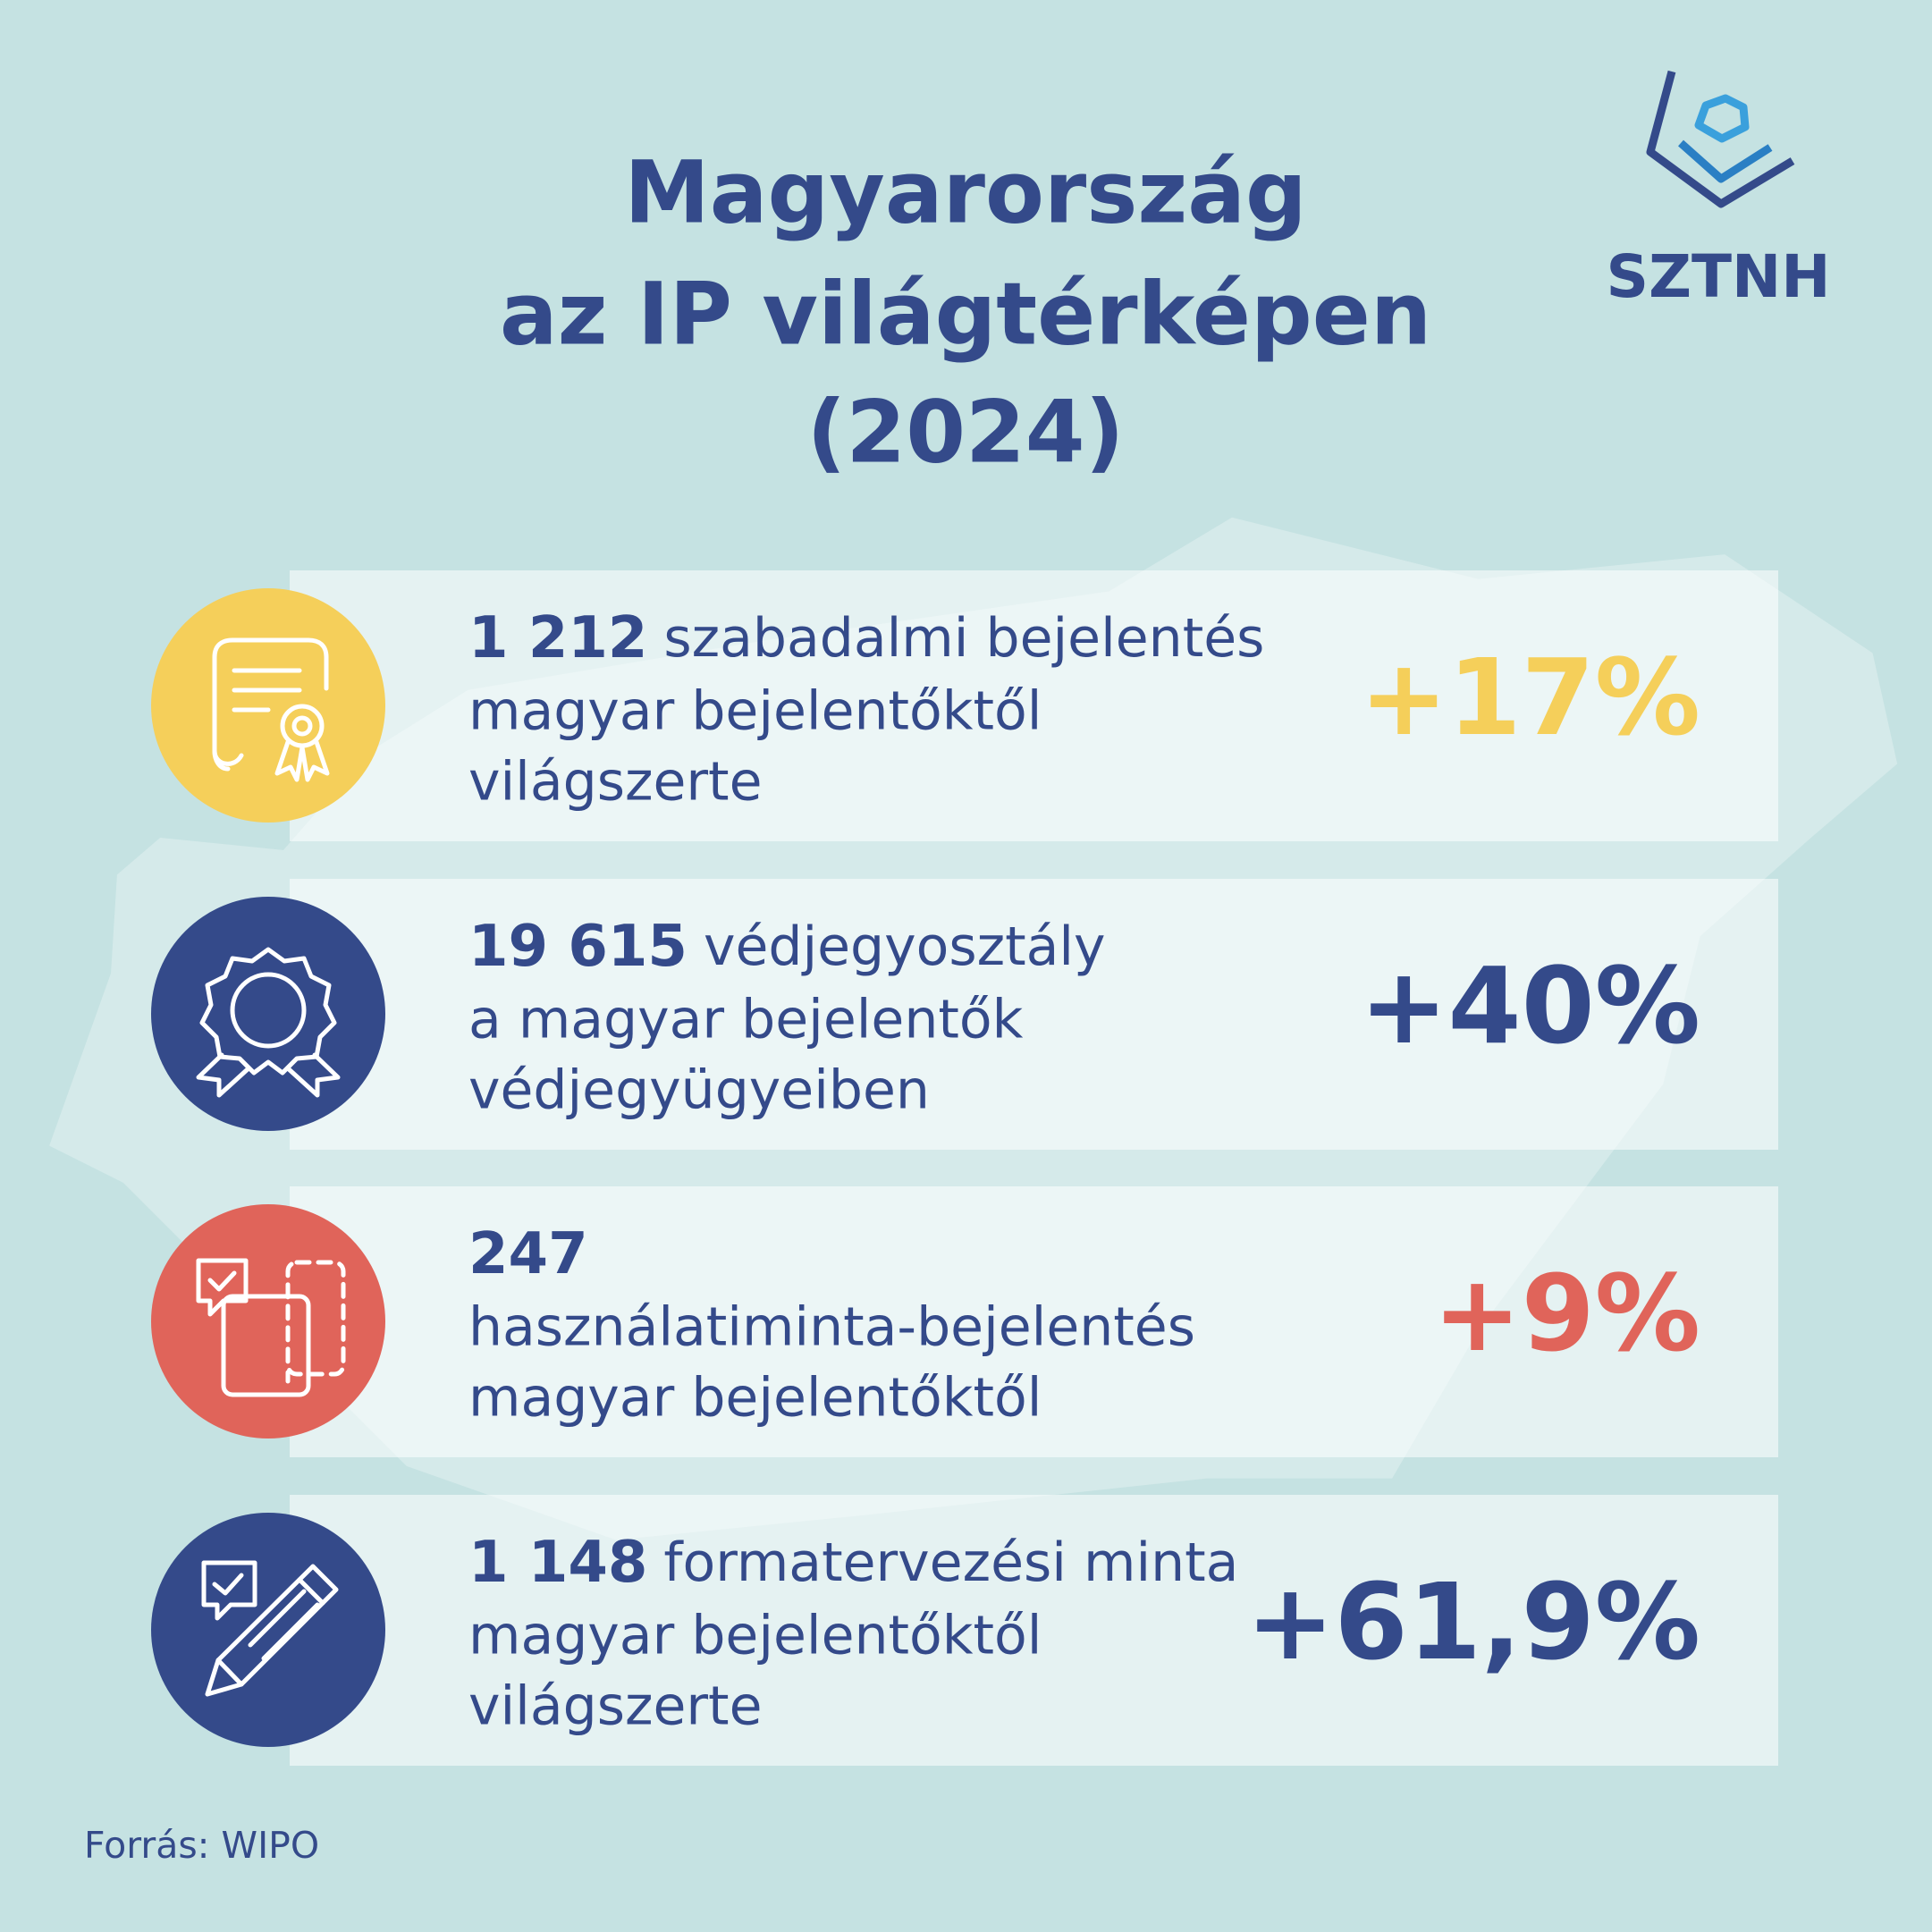 The height and width of the screenshot is (1932, 1932). What do you see at coordinates (965, 192) in the screenshot?
I see `title-line: Magyarország` at bounding box center [965, 192].